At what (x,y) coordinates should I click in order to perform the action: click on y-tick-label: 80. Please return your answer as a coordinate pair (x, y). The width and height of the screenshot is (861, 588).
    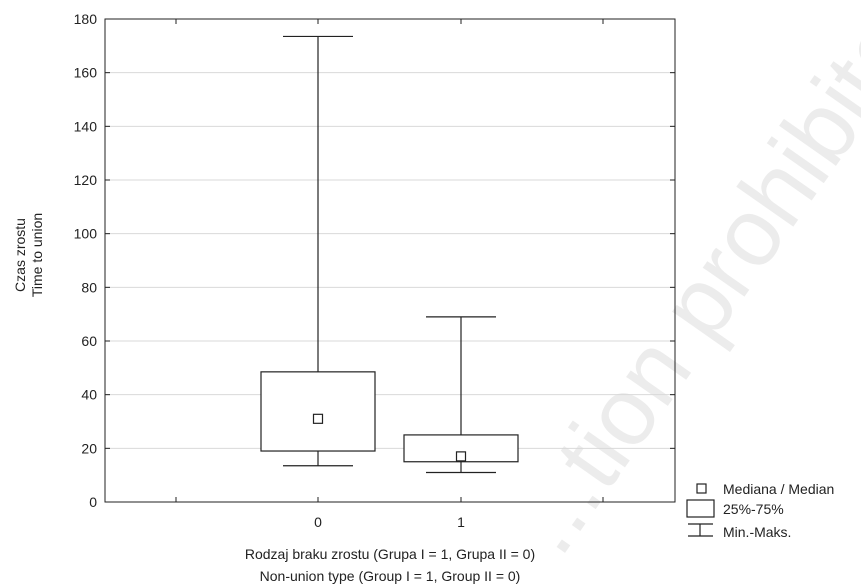
    Looking at the image, I should click on (89, 287).